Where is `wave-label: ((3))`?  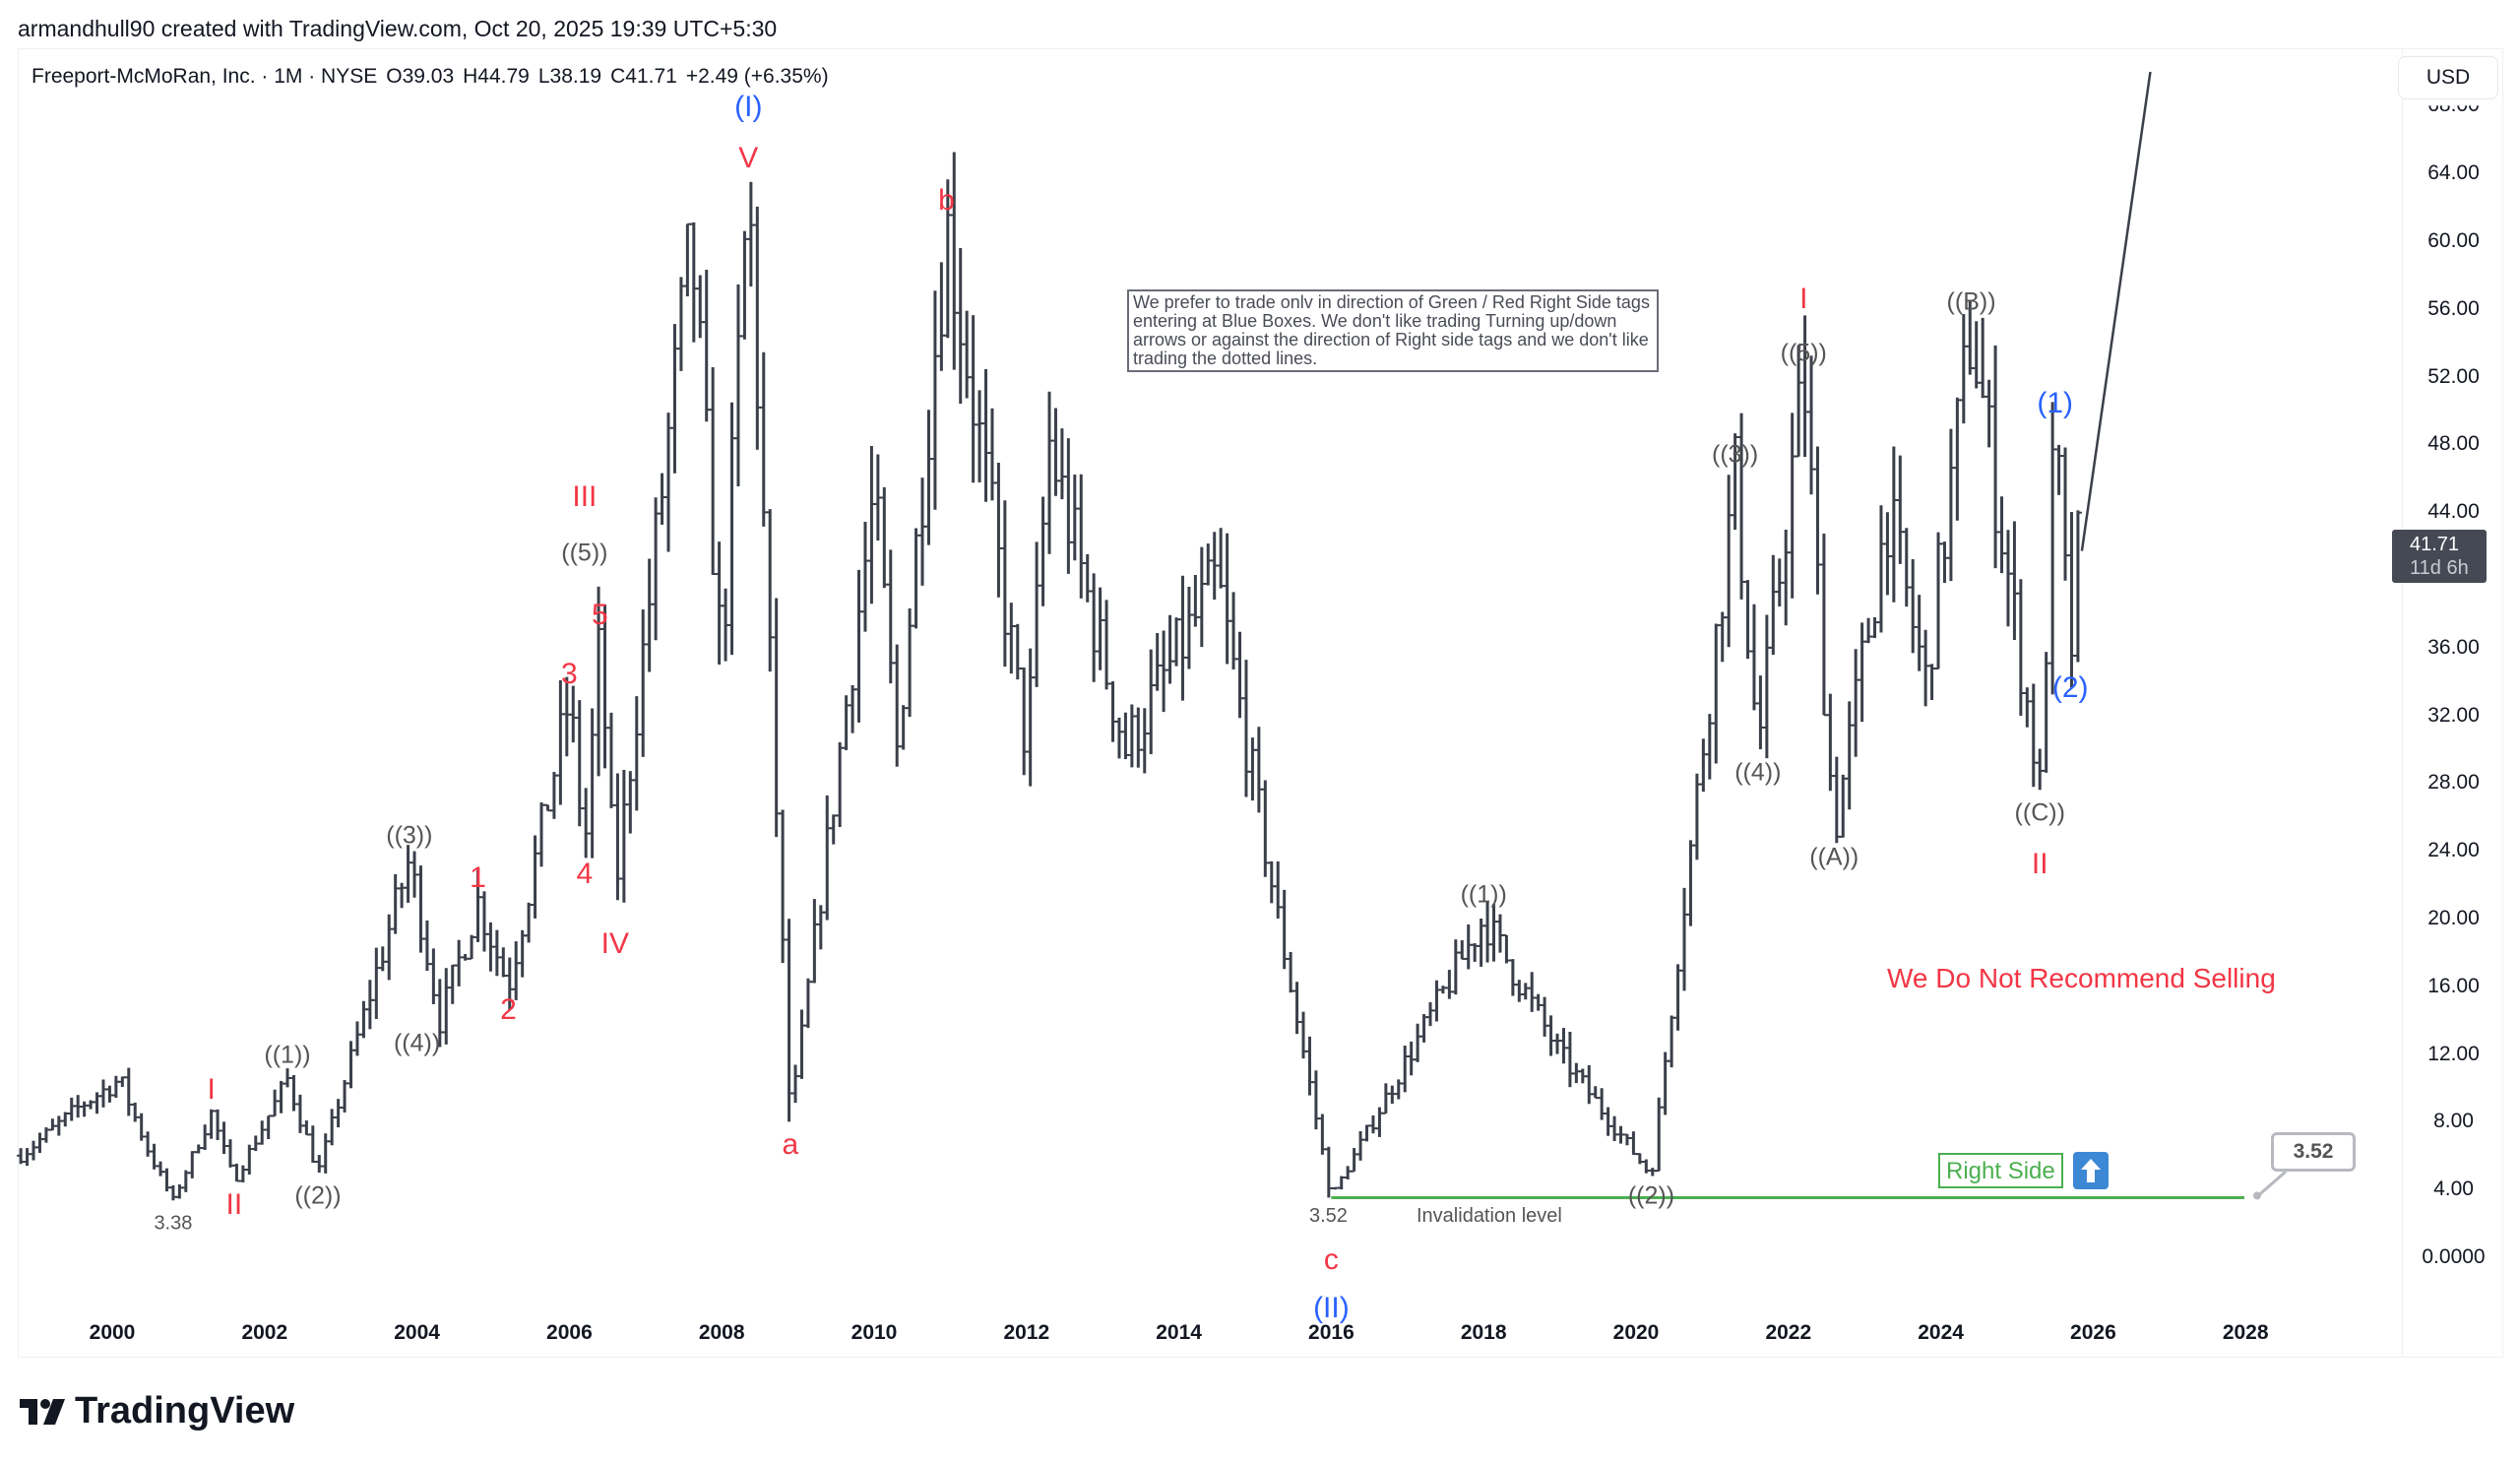
wave-label: ((3)) is located at coordinates (409, 836).